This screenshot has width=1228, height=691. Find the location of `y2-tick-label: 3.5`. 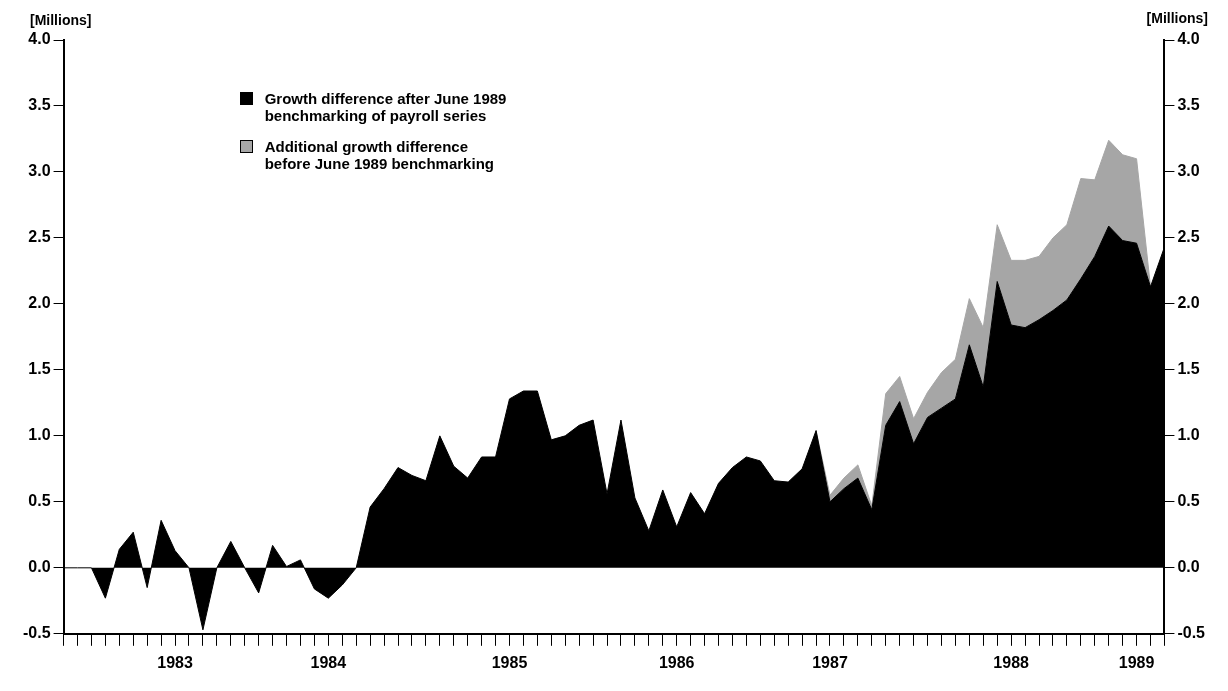

y2-tick-label: 3.5 is located at coordinates (1188, 105).